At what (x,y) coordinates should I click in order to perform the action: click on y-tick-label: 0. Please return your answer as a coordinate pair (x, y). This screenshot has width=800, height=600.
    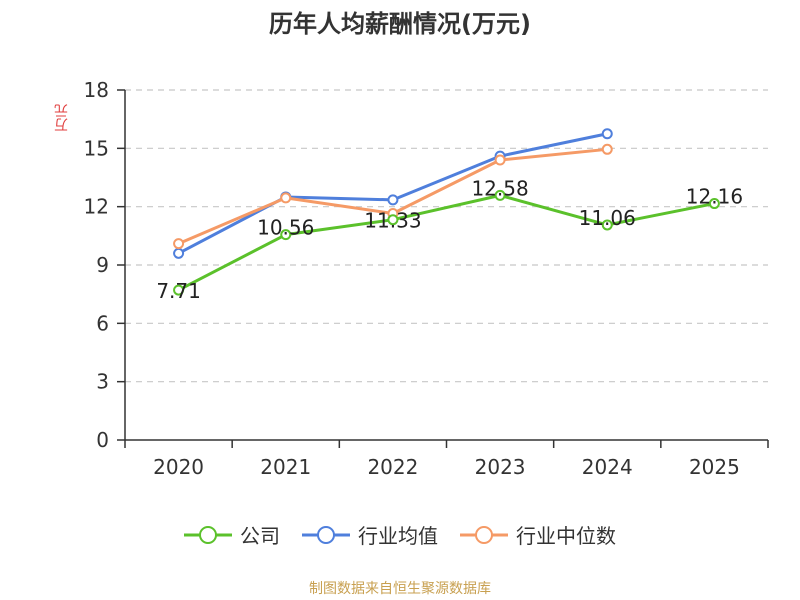
    Looking at the image, I should click on (102, 440).